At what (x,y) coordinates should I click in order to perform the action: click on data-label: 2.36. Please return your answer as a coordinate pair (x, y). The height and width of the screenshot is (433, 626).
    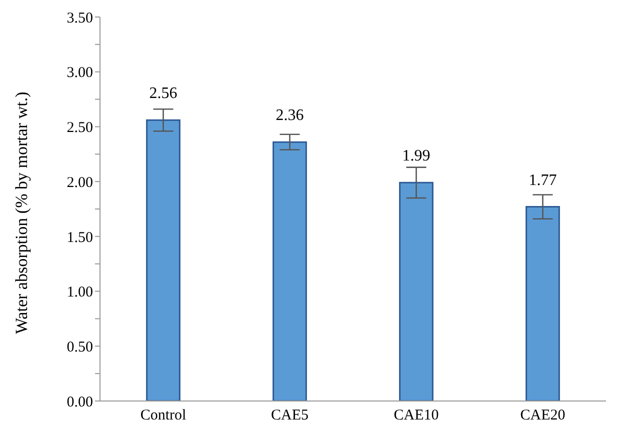
    Looking at the image, I should click on (290, 115).